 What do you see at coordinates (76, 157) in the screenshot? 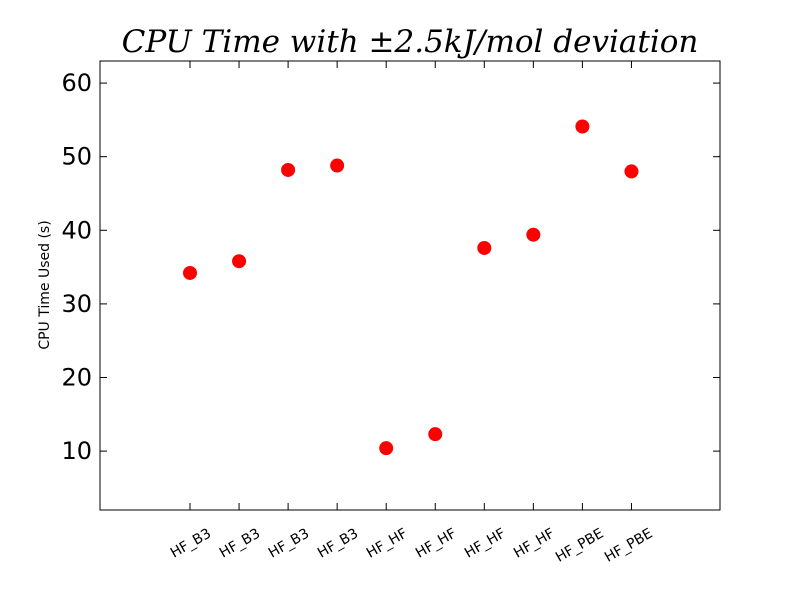
I see `y-tick-label: 50` at bounding box center [76, 157].